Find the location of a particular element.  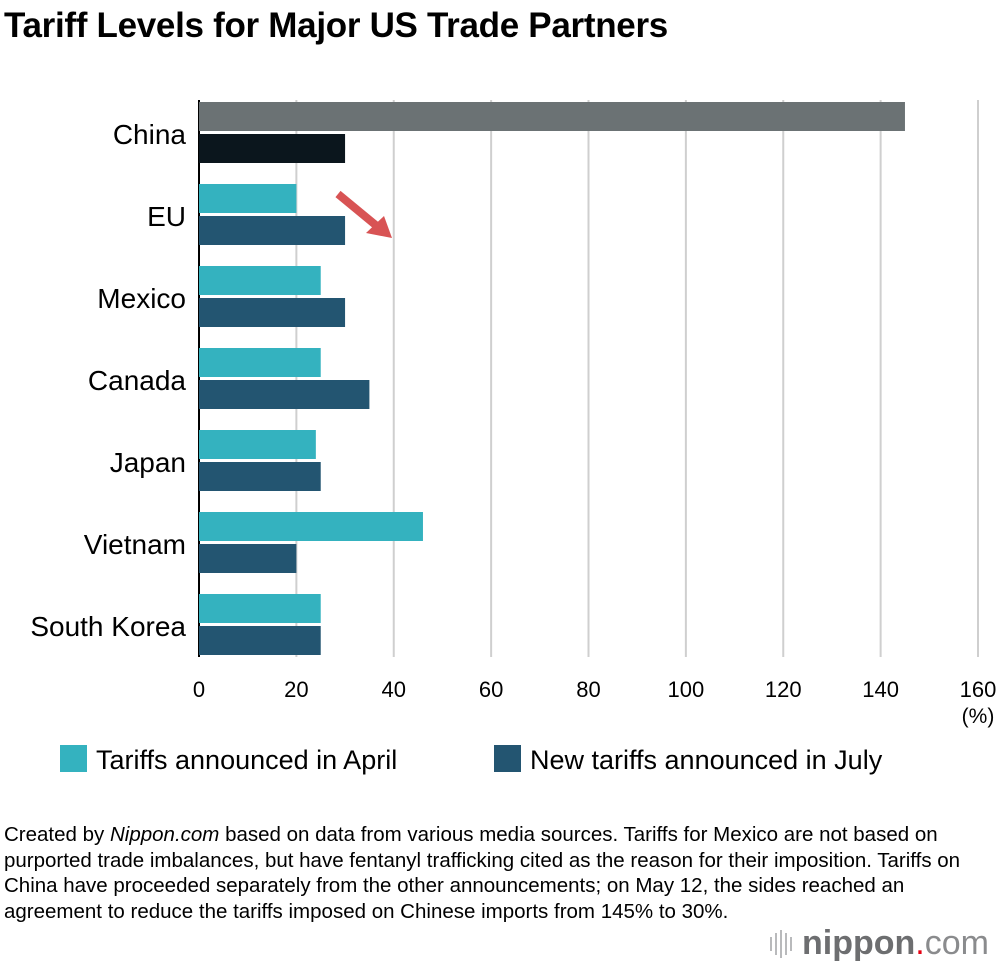

bar-vietnam-july is located at coordinates (248, 558).